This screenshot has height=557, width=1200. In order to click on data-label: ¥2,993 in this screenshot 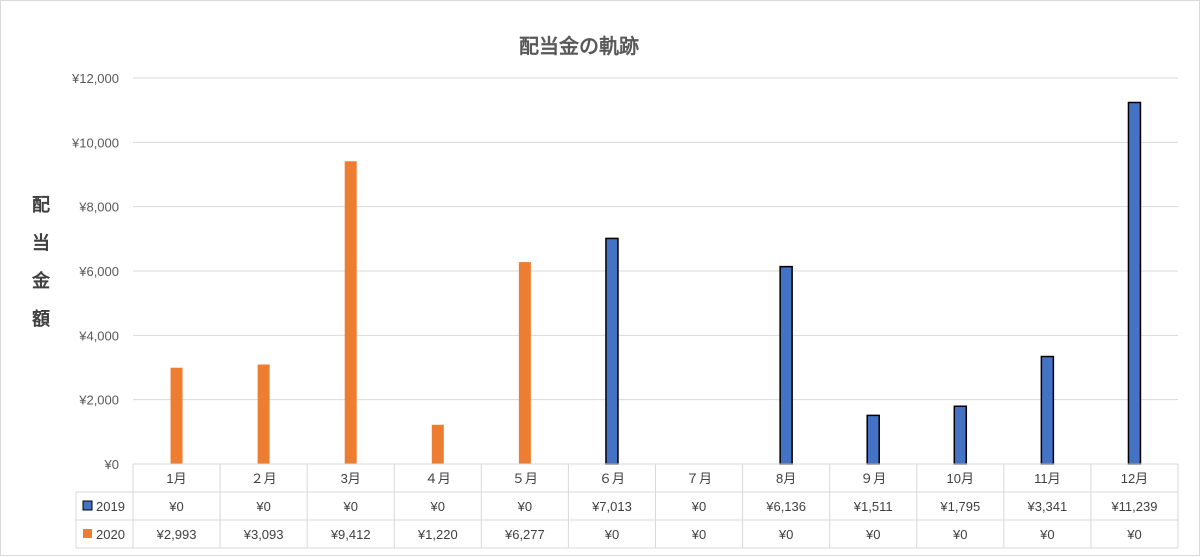, I will do `click(176, 534)`.